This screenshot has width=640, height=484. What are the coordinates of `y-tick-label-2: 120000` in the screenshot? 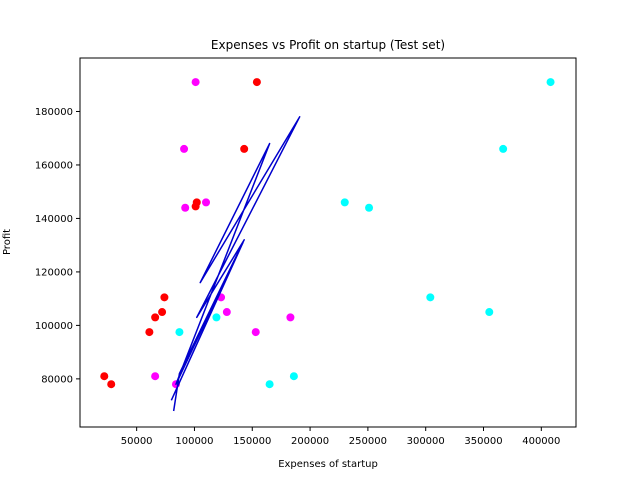 It's located at (54, 272).